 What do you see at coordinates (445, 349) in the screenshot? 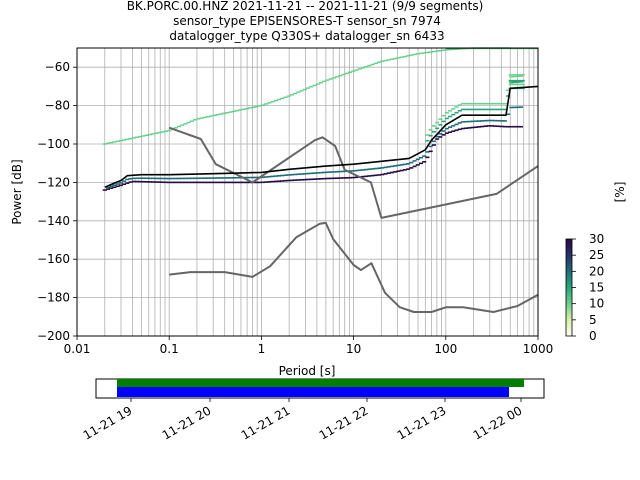
I see `x-tick-label: 100` at bounding box center [445, 349].